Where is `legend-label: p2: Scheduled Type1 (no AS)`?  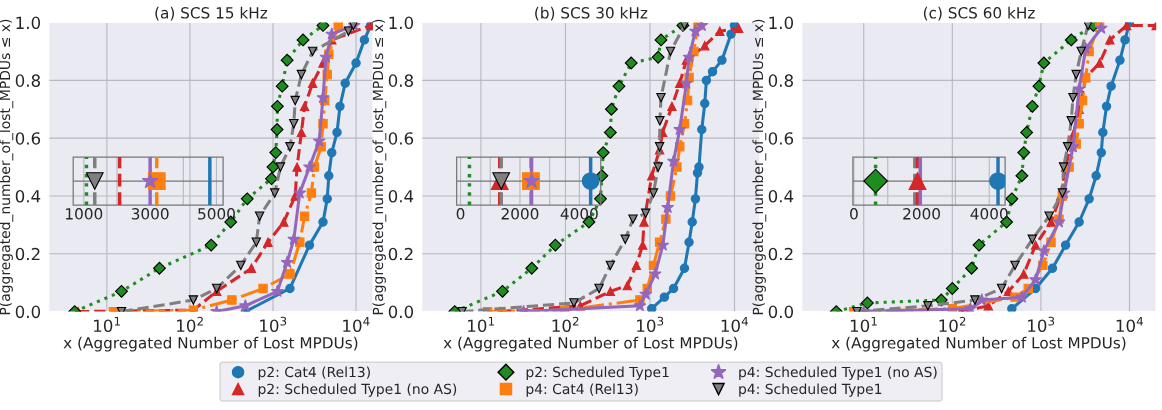 legend-label: p2: Scheduled Type1 (no AS) is located at coordinates (357, 390).